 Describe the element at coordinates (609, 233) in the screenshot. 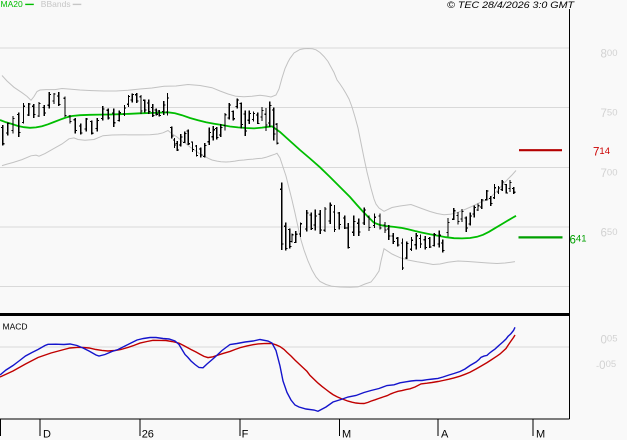

I see `svg-text: 650` at that location.